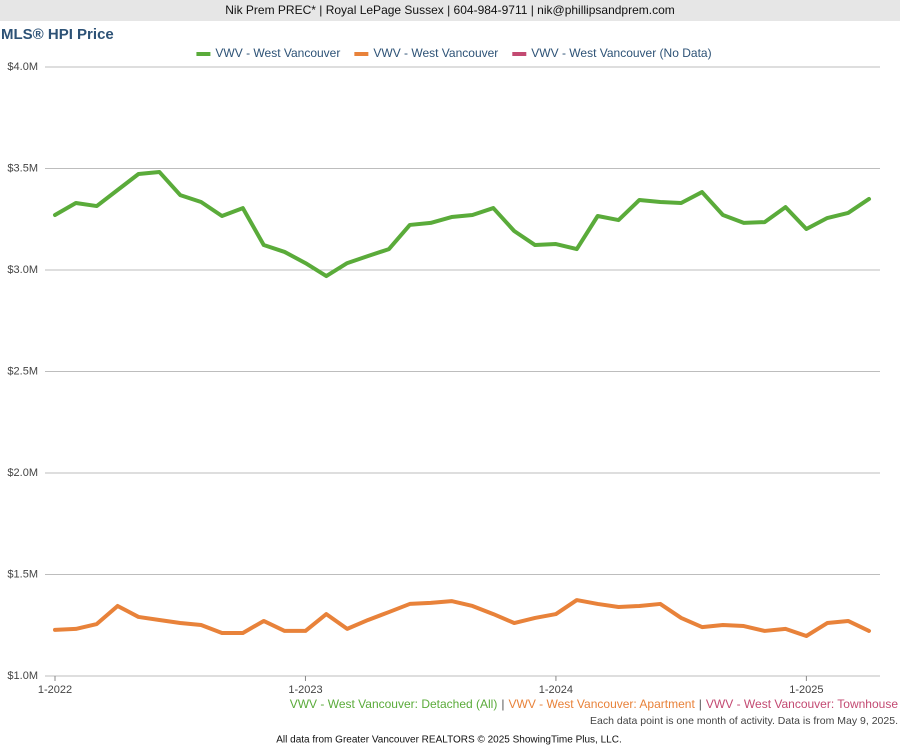  I want to click on x-tick-label: 1-2024, so click(556, 690).